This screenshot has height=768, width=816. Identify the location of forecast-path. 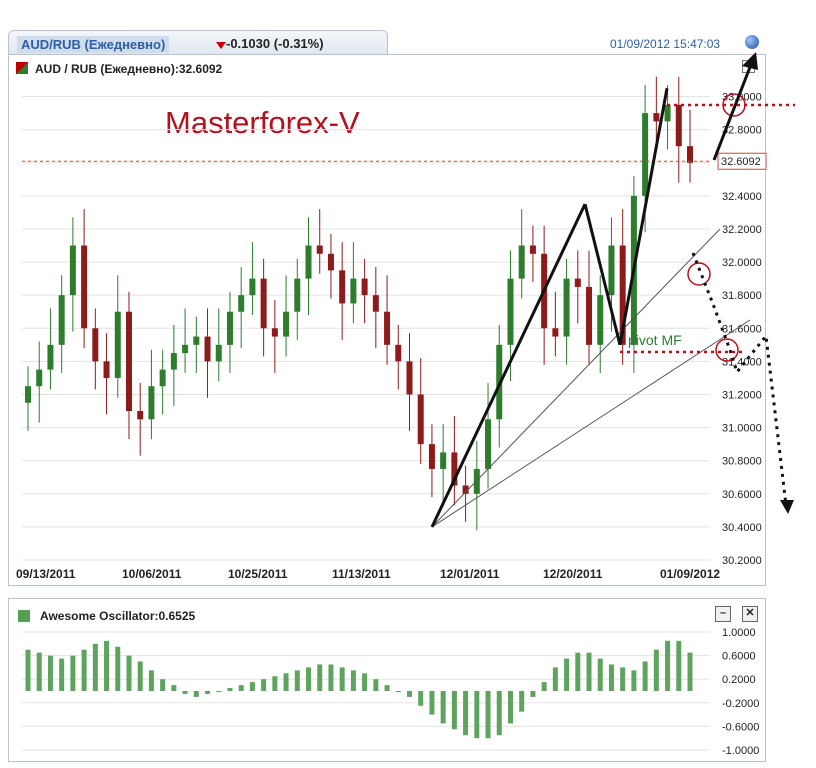
(739, 379).